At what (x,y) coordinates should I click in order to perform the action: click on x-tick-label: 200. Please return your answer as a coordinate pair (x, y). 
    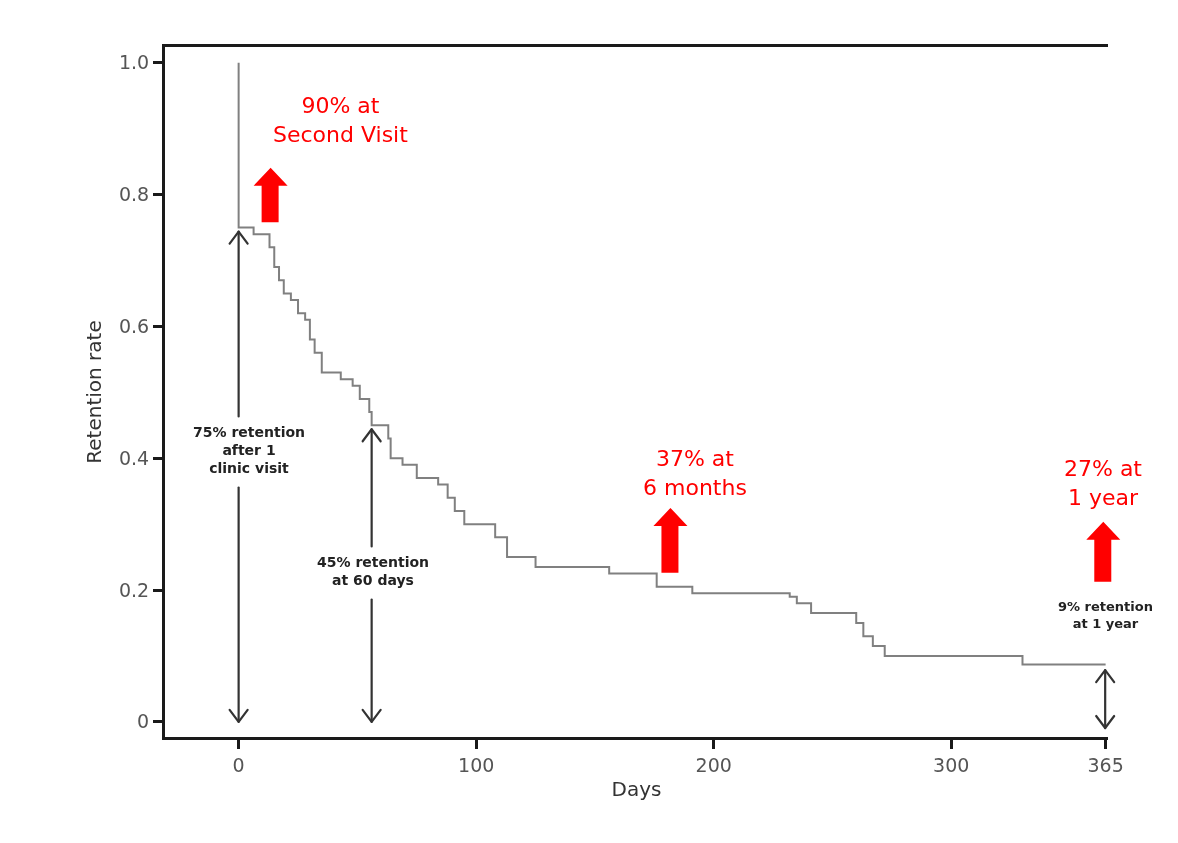
    Looking at the image, I should click on (713, 764).